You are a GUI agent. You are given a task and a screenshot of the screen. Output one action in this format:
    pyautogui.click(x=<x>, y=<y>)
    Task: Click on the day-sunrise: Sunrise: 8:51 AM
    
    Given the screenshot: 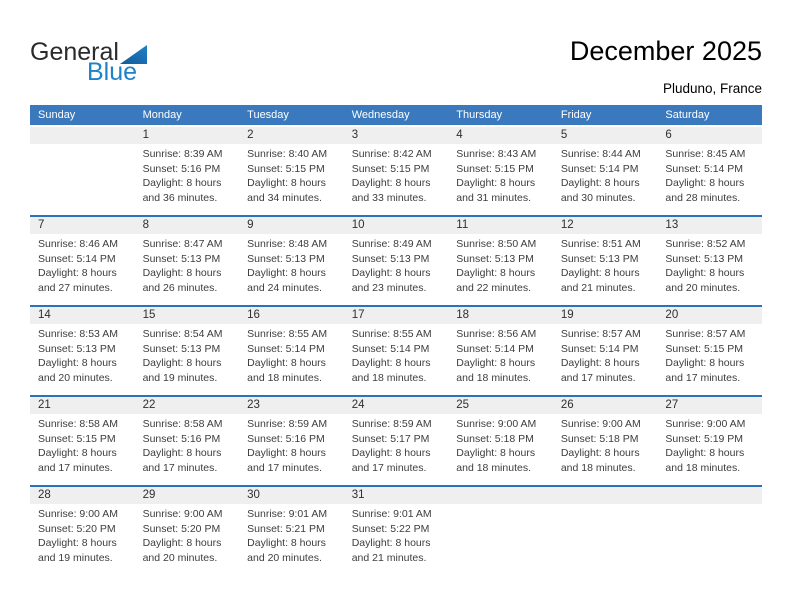 What is the action you would take?
    pyautogui.click(x=600, y=244)
    